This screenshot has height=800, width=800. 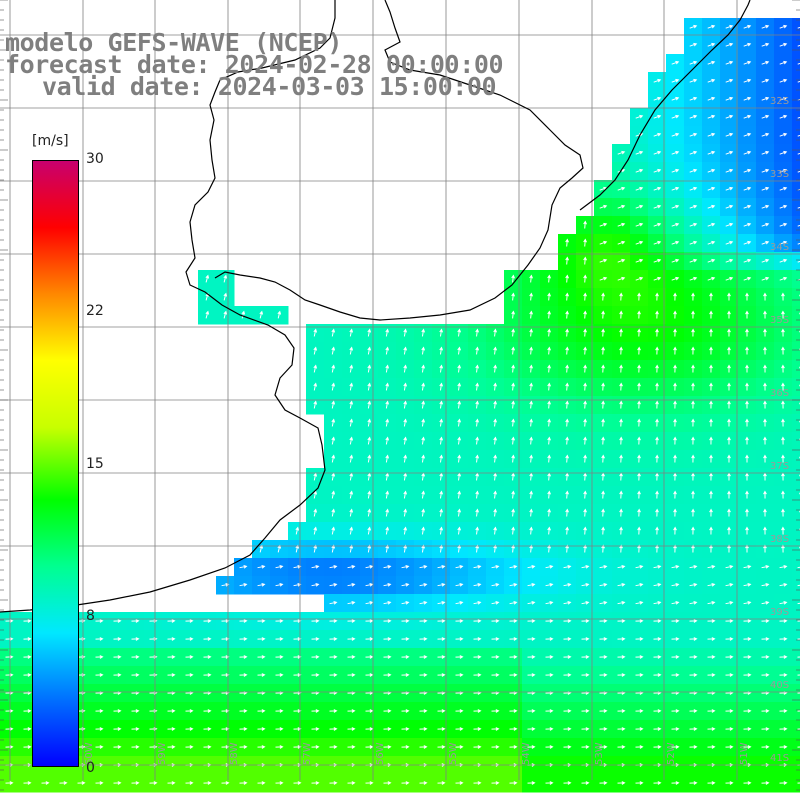 What do you see at coordinates (779, 101) in the screenshot?
I see `lat-label: 32S` at bounding box center [779, 101].